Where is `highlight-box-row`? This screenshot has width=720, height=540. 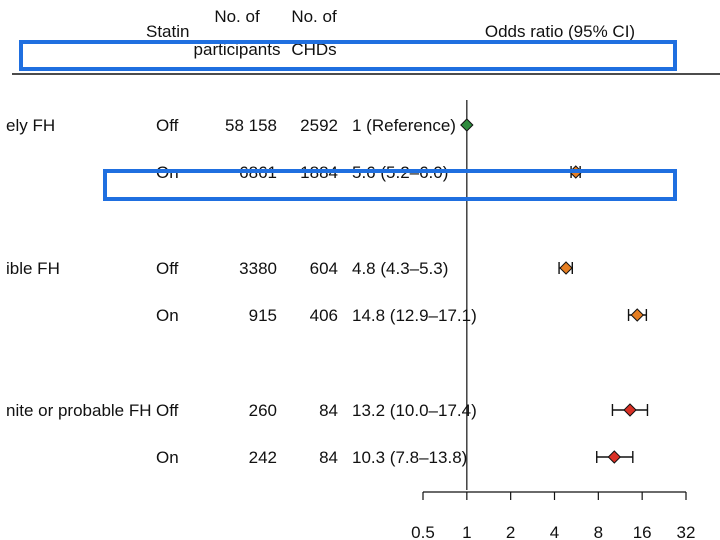 highlight-box-row is located at coordinates (390, 185).